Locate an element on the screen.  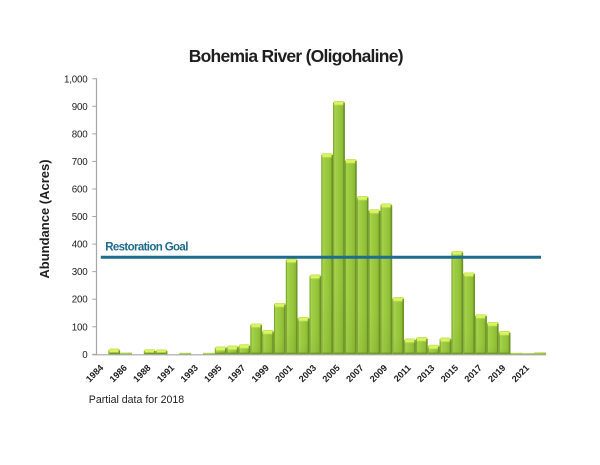
svg-text: 500 is located at coordinates (80, 217).